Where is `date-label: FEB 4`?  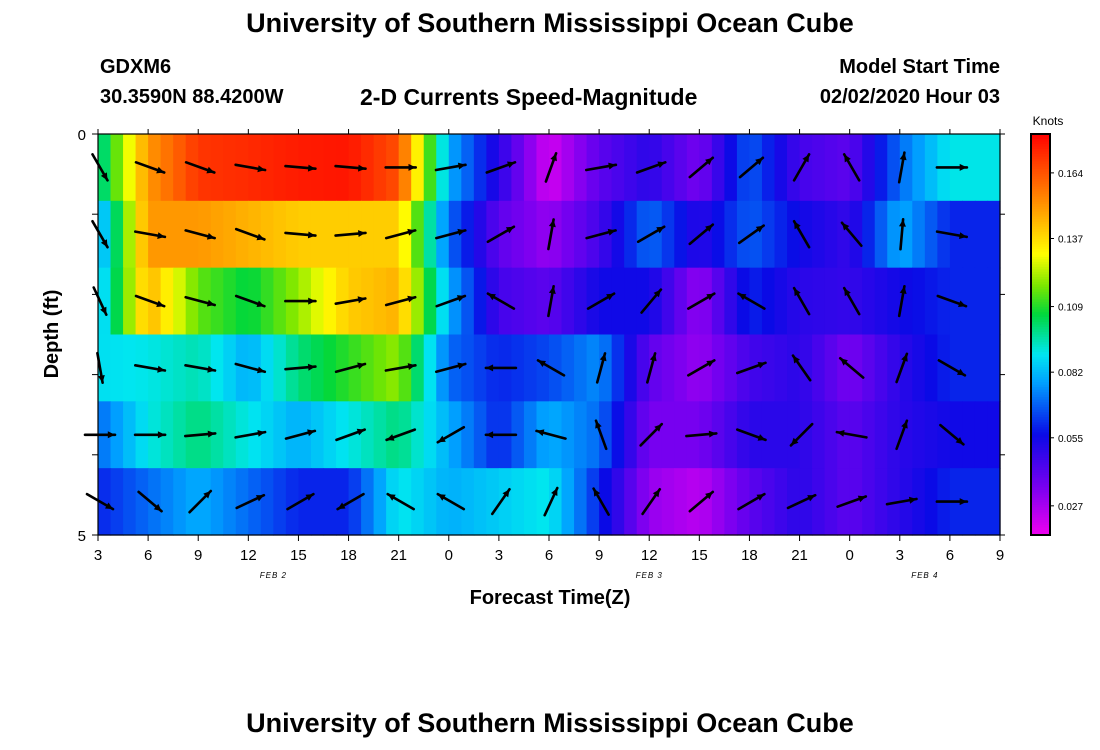
date-label: FEB 4 is located at coordinates (924, 575).